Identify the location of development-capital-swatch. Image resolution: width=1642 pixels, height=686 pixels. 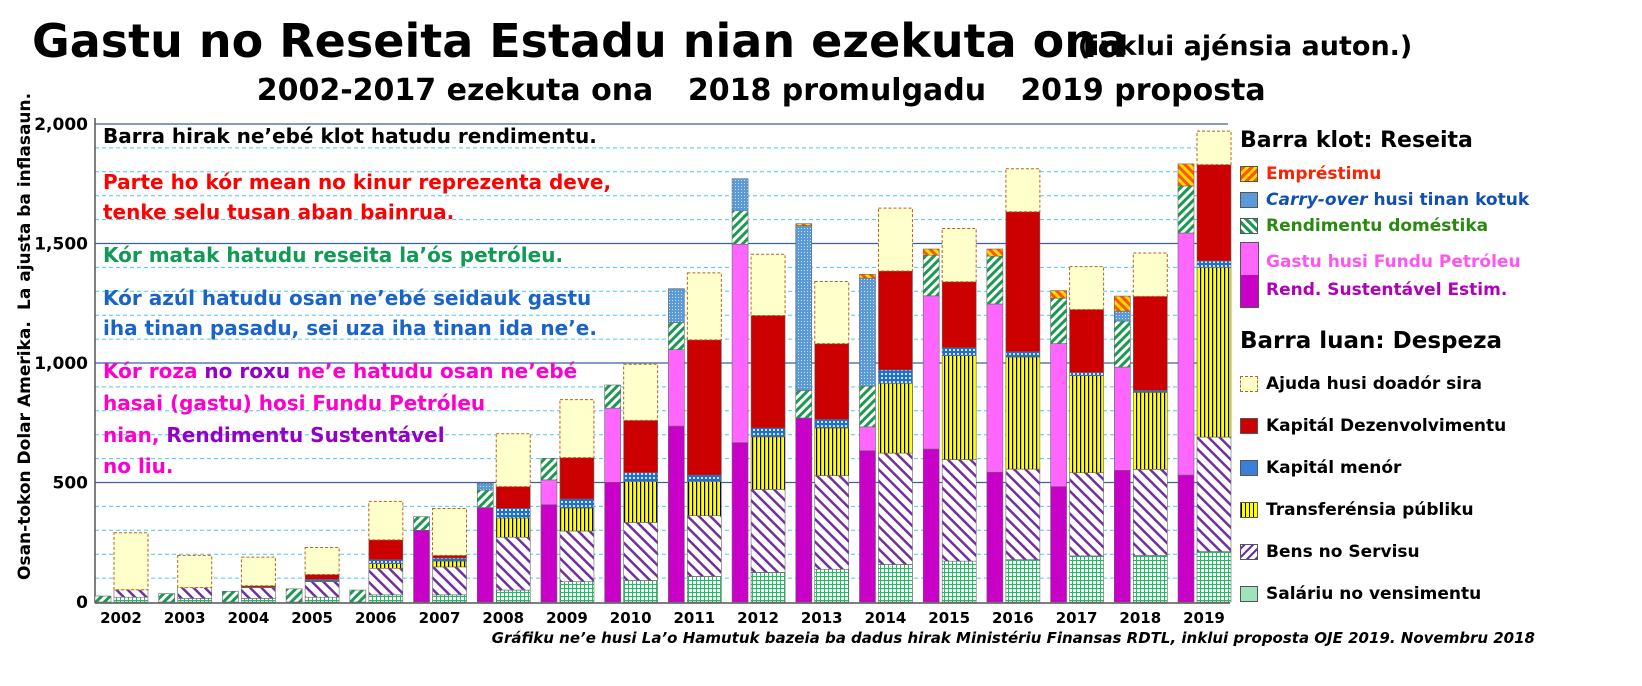
(1249, 426).